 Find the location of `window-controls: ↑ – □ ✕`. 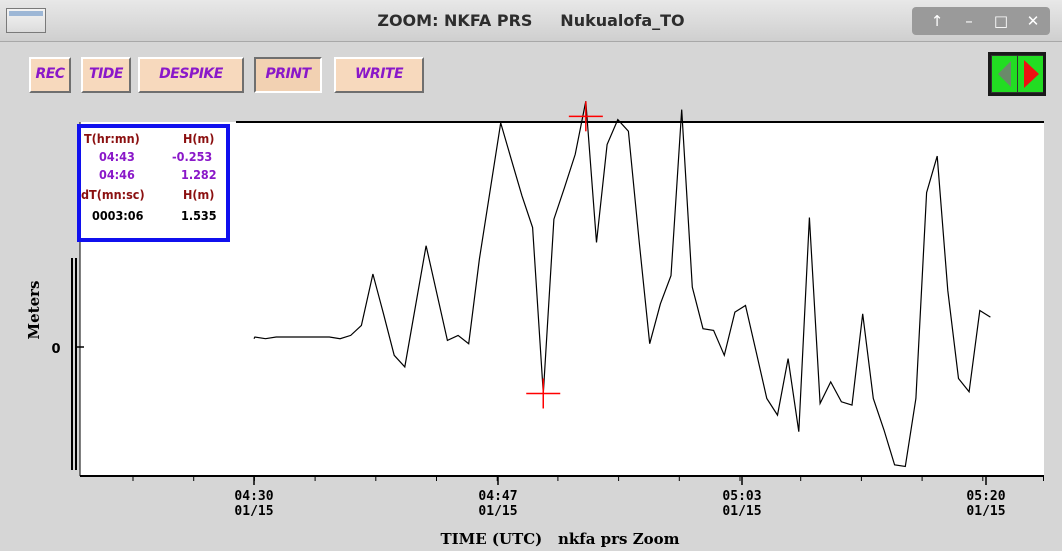

window-controls: ↑ – □ ✕ is located at coordinates (981, 21).